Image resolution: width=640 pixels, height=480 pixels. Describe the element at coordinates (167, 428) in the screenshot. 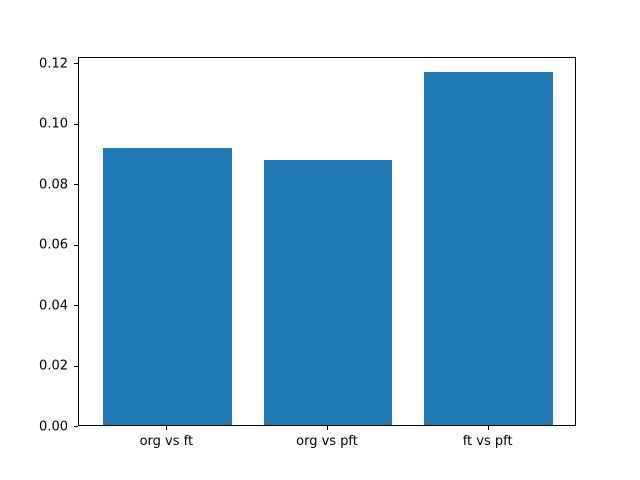

I see `x-tick-mark-org-vs-ft` at that location.